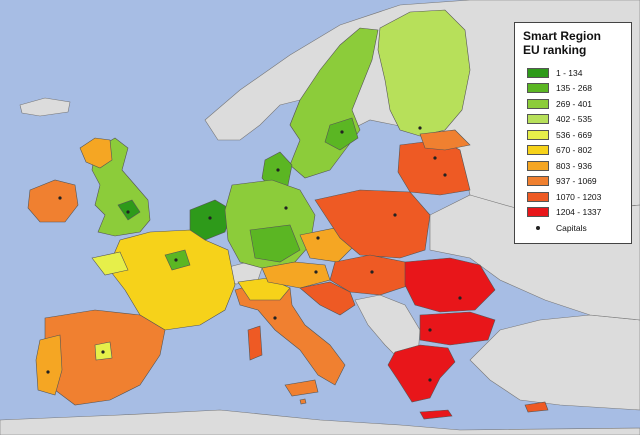 The width and height of the screenshot is (640, 435). I want to click on legend-row-capitals: Capitals, so click(573, 228).